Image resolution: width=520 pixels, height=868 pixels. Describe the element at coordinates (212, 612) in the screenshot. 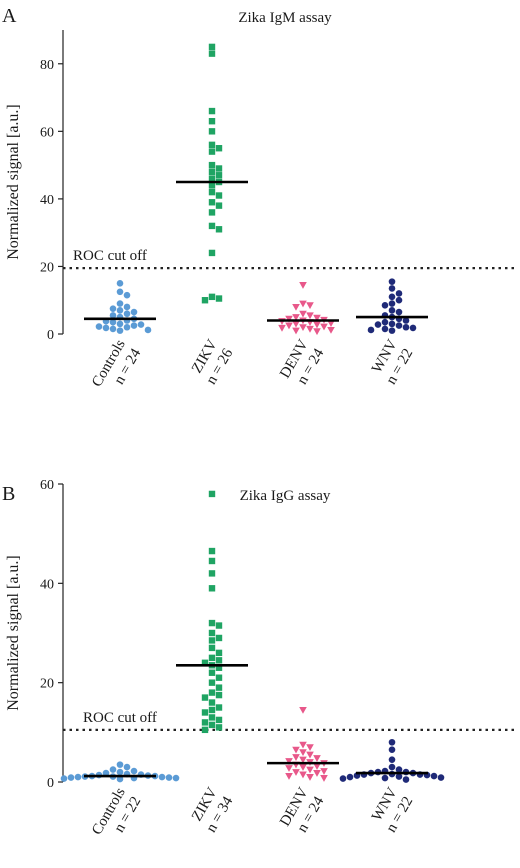

I see `series-zikv` at that location.